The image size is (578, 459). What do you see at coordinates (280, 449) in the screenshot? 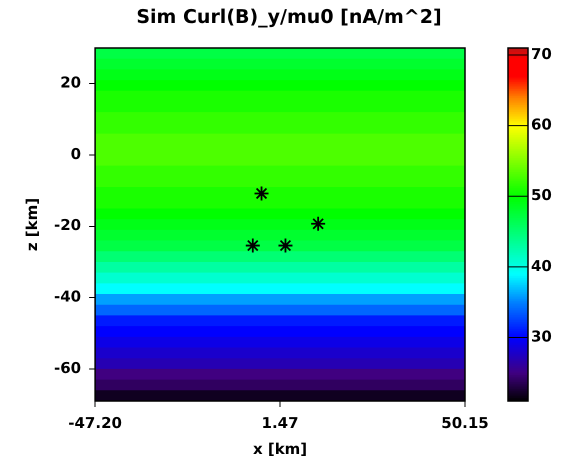
I see `x-axis-title: x [km]` at bounding box center [280, 449].